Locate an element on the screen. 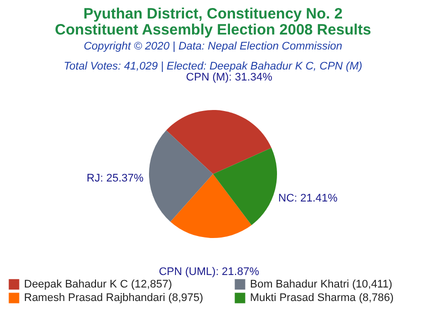 The image size is (426, 320). chart-title: Pyuthan District, Constituency No. 2 Constituent Assembly Election 2008 Results is located at coordinates (213, 21).